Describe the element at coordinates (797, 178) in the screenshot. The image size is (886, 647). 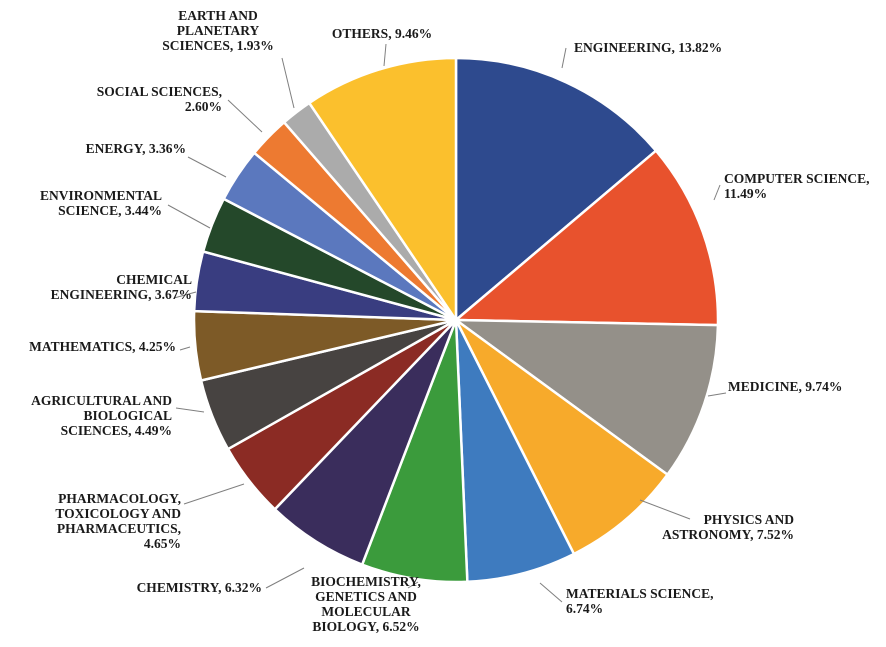
I see `slice-label-line: COMPUTER SCIENCE,` at that location.